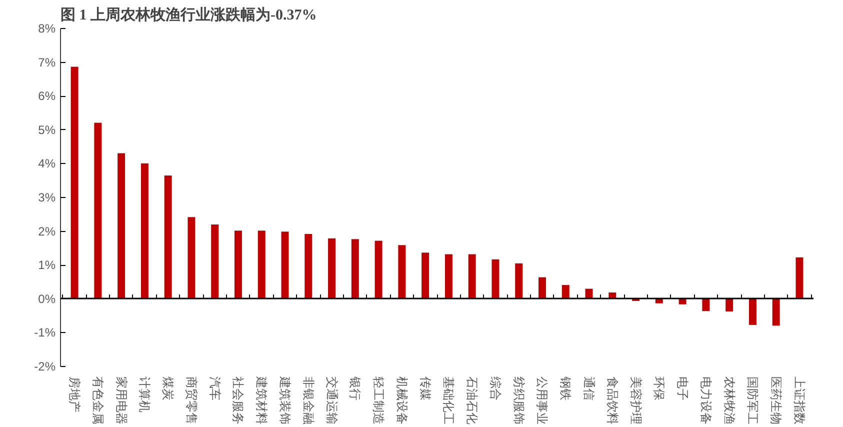 The width and height of the screenshot is (843, 427). Describe the element at coordinates (495, 388) in the screenshot. I see `x-tick-label: 综合` at that location.